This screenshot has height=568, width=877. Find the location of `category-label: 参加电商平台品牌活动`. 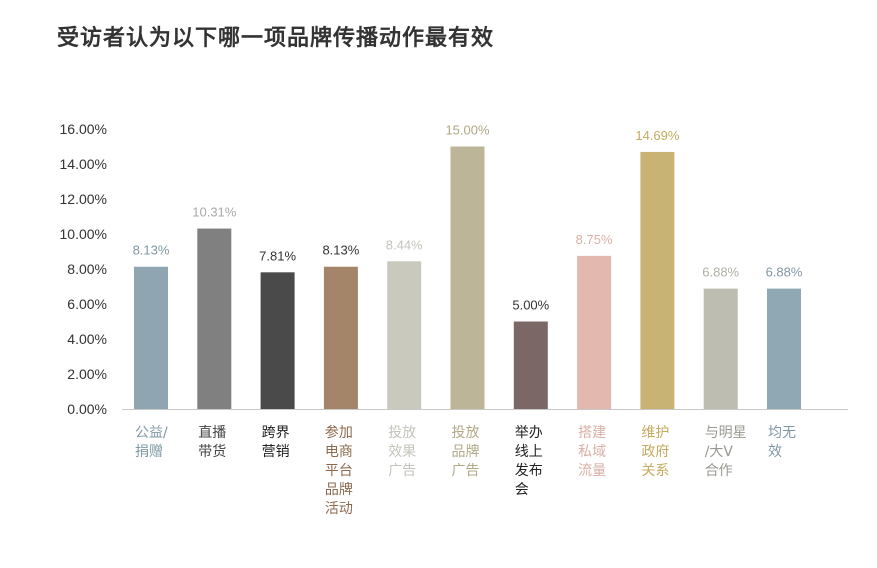

category-label: 参加电商平台品牌活动 is located at coordinates (339, 470).